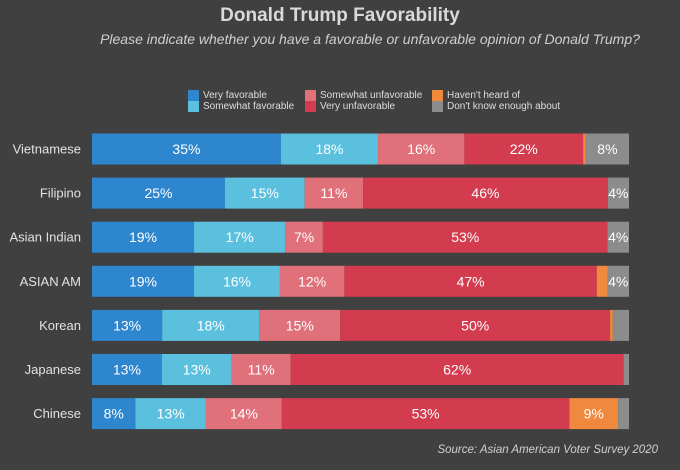 This screenshot has height=470, width=680. I want to click on data-label: 7%, so click(304, 237).